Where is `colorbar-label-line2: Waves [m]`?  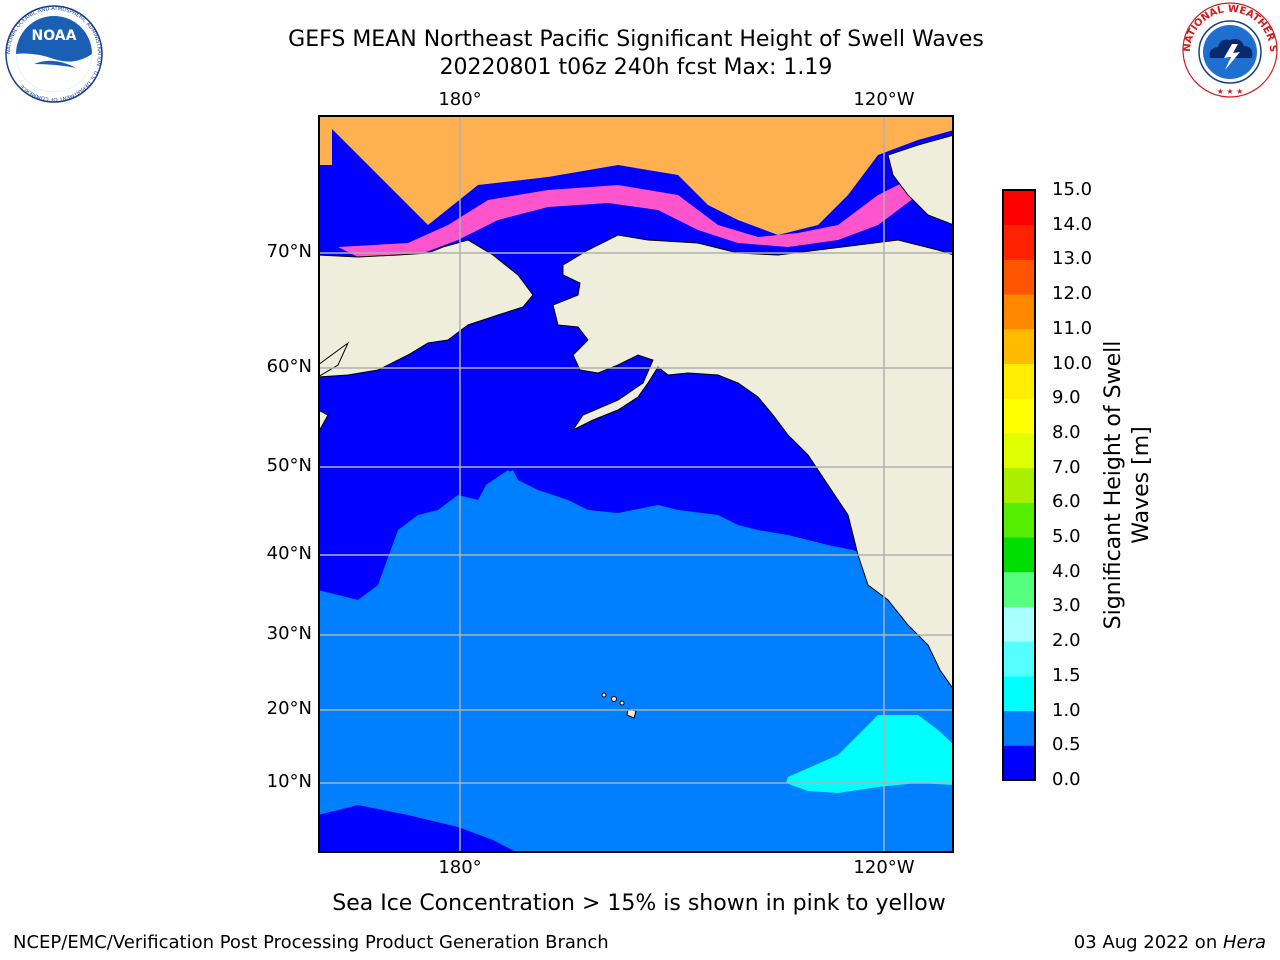 colorbar-label-line2: Waves [m] is located at coordinates (1141, 485).